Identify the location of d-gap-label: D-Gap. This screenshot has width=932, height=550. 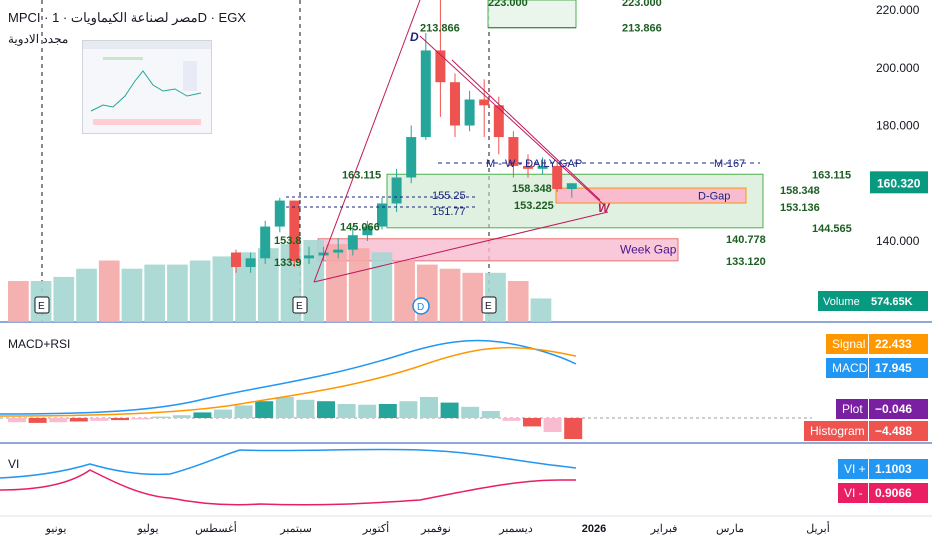
(714, 197).